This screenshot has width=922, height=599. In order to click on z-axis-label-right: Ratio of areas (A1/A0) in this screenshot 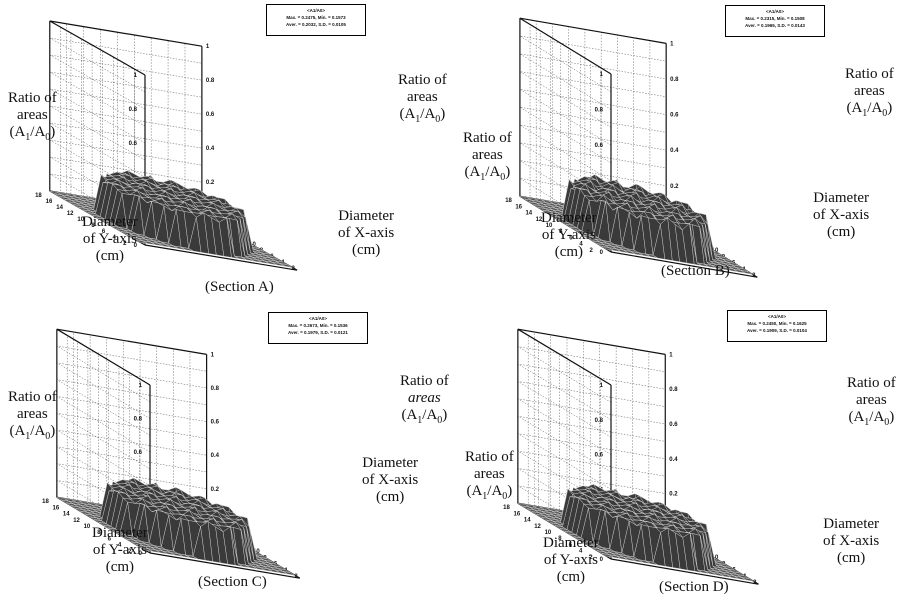, I will do `click(869, 92)`.